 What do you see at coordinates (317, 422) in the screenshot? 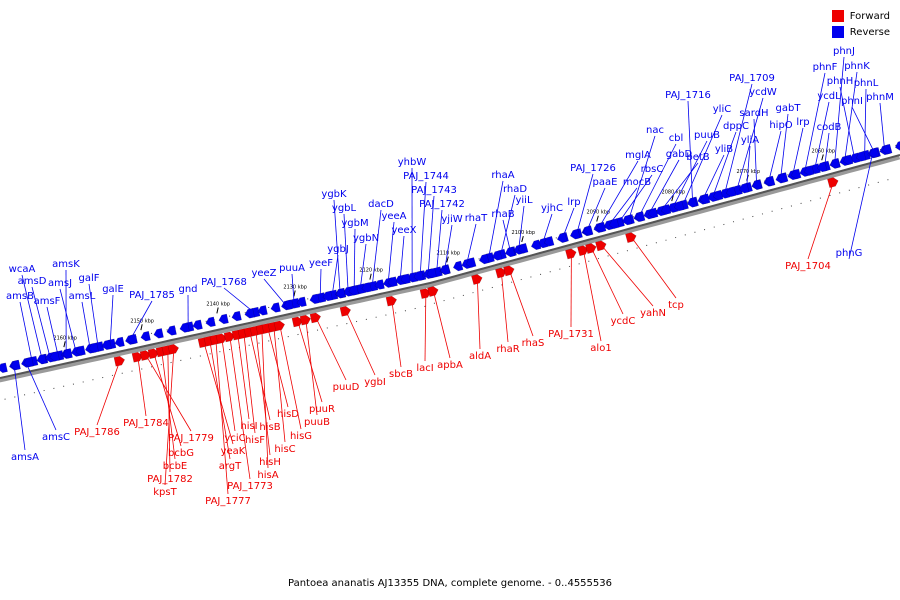
I see `forward-gene-label: puuB` at bounding box center [317, 422].